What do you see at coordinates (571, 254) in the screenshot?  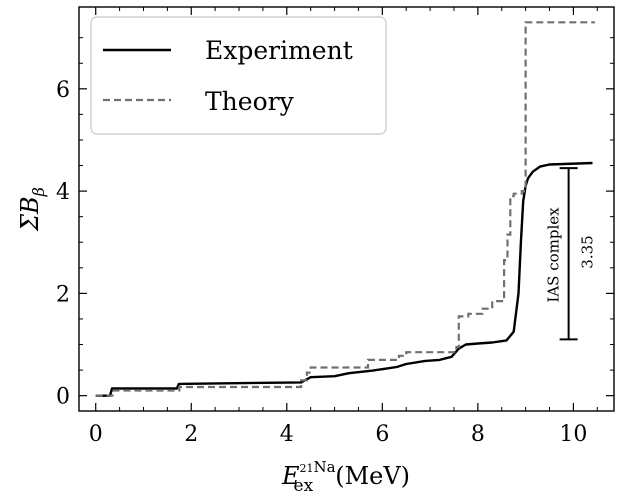 I see `annotation-group: IAS complex 3.35` at bounding box center [571, 254].